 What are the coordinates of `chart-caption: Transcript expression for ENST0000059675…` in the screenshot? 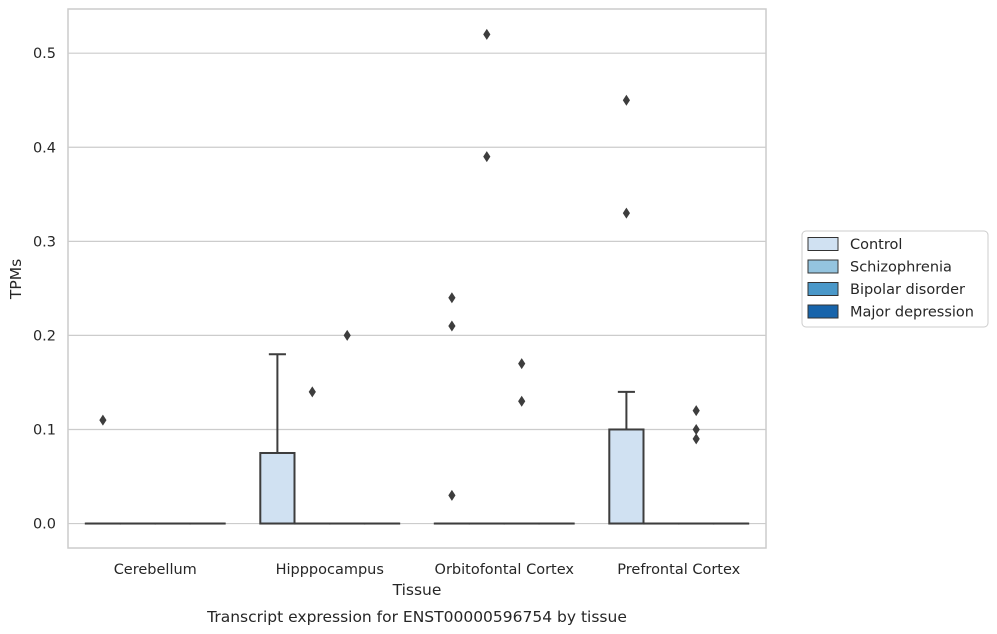 It's located at (416, 617).